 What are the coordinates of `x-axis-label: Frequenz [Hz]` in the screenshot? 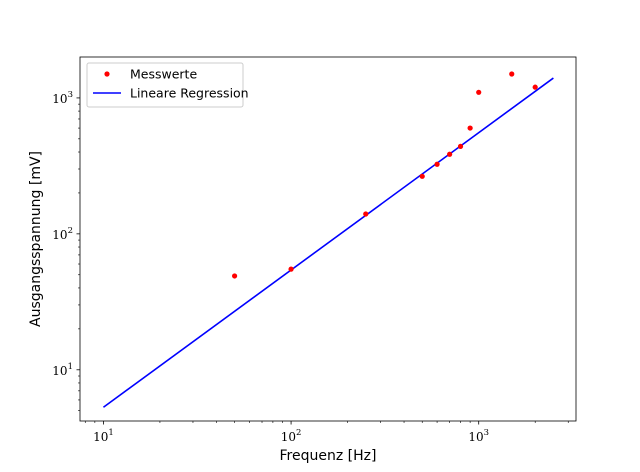 It's located at (328, 456).